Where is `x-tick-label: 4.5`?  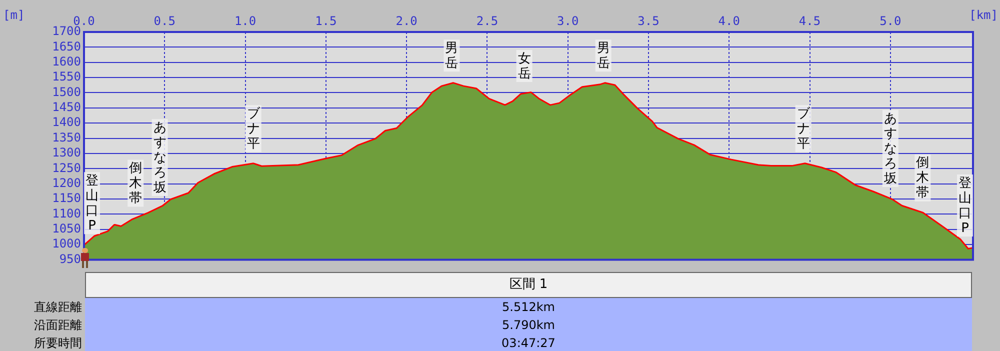
x-tick-label: 4.5 is located at coordinates (809, 21).